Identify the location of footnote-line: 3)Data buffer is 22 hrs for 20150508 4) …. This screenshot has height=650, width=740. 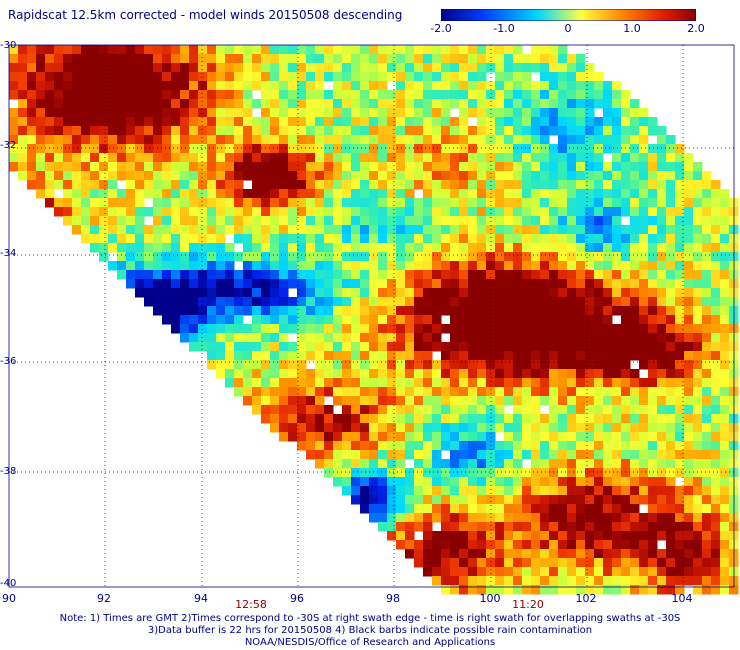
(370, 630).